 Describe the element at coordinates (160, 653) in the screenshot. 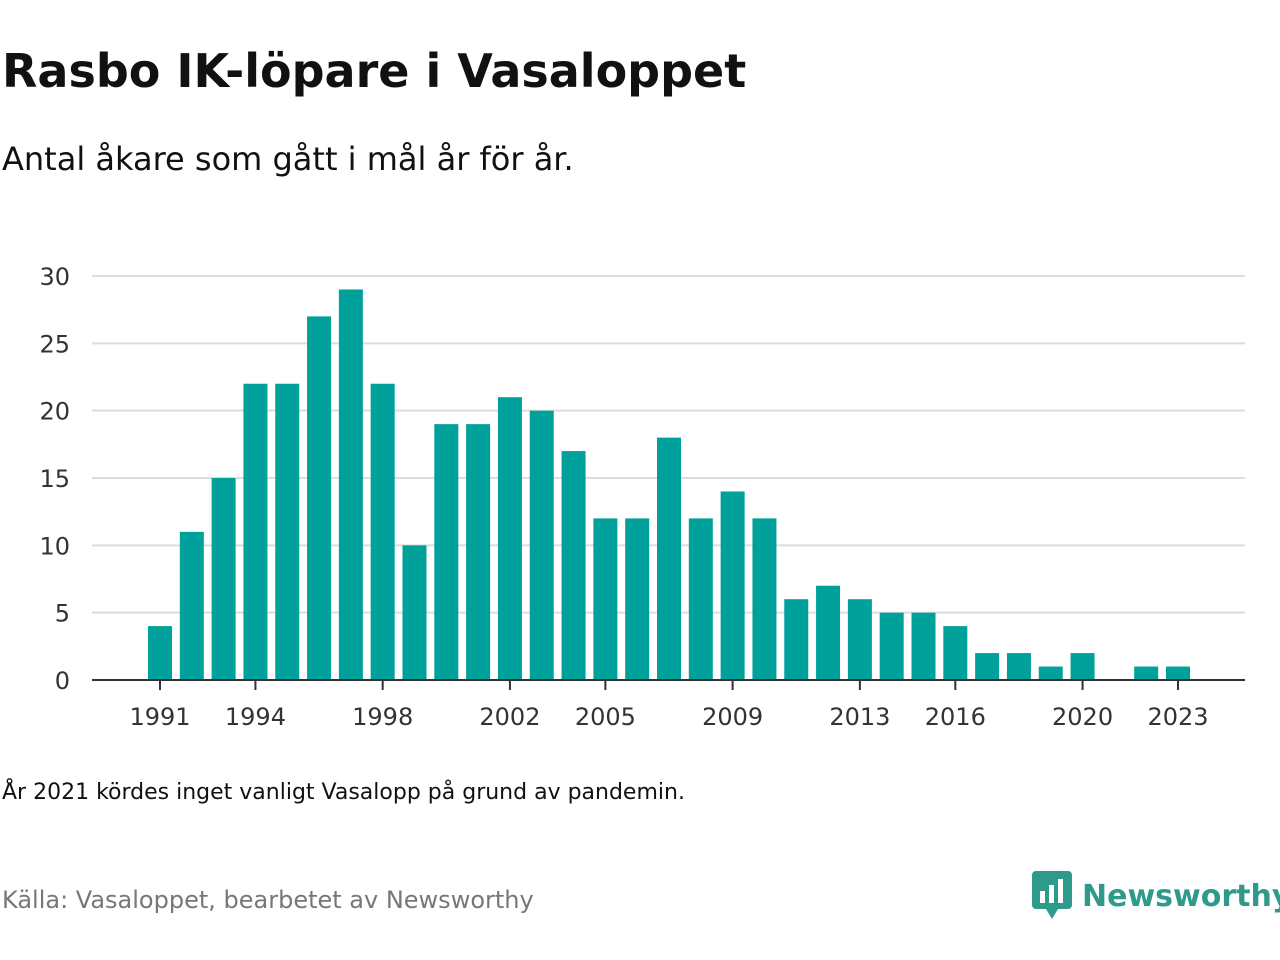

I see `bar-1991` at that location.